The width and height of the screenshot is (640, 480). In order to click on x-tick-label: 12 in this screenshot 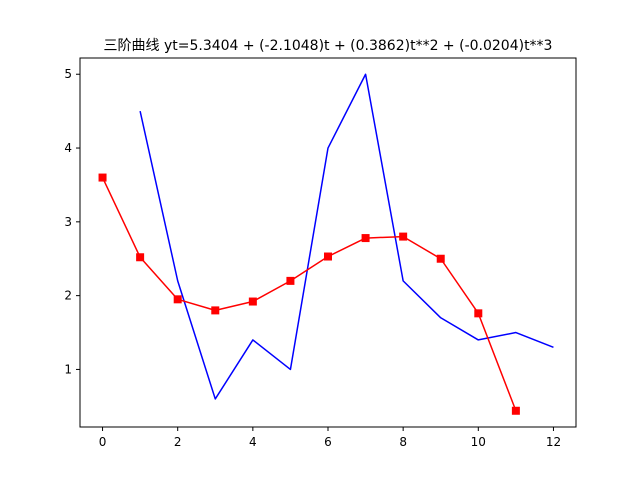, I will do `click(553, 442)`.